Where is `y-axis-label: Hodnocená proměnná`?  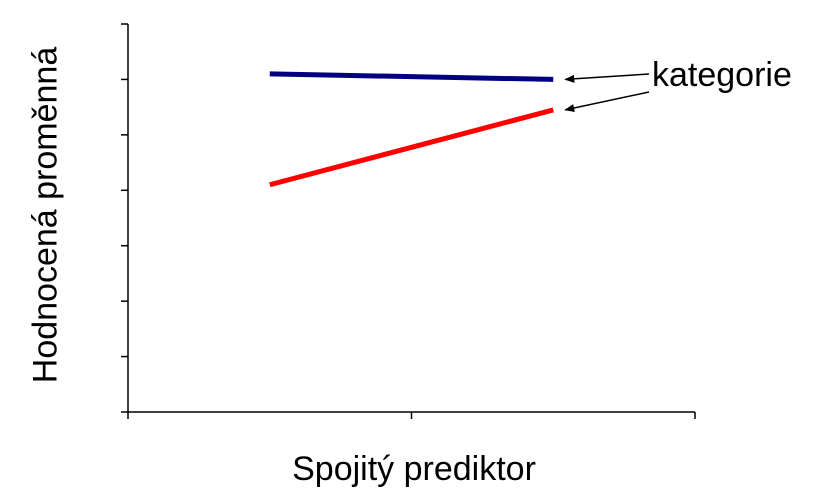 y-axis-label: Hodnocená proměnná is located at coordinates (45, 215).